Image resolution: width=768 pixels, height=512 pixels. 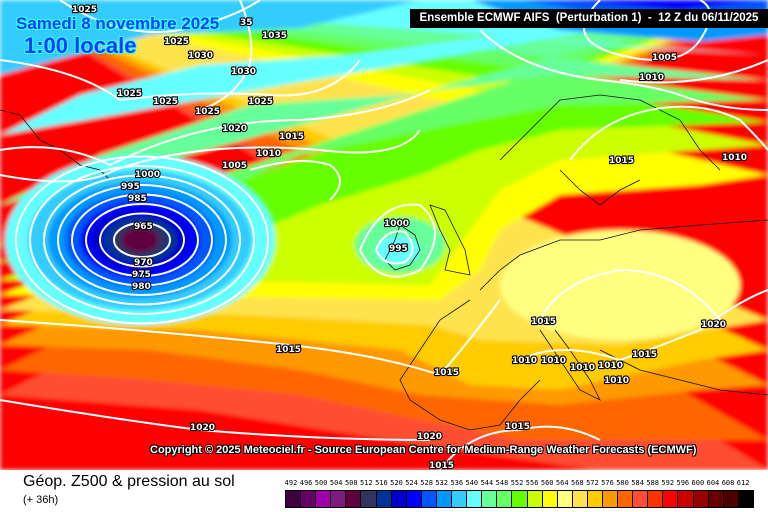 I want to click on color-scale-label: 596, so click(x=683, y=483).